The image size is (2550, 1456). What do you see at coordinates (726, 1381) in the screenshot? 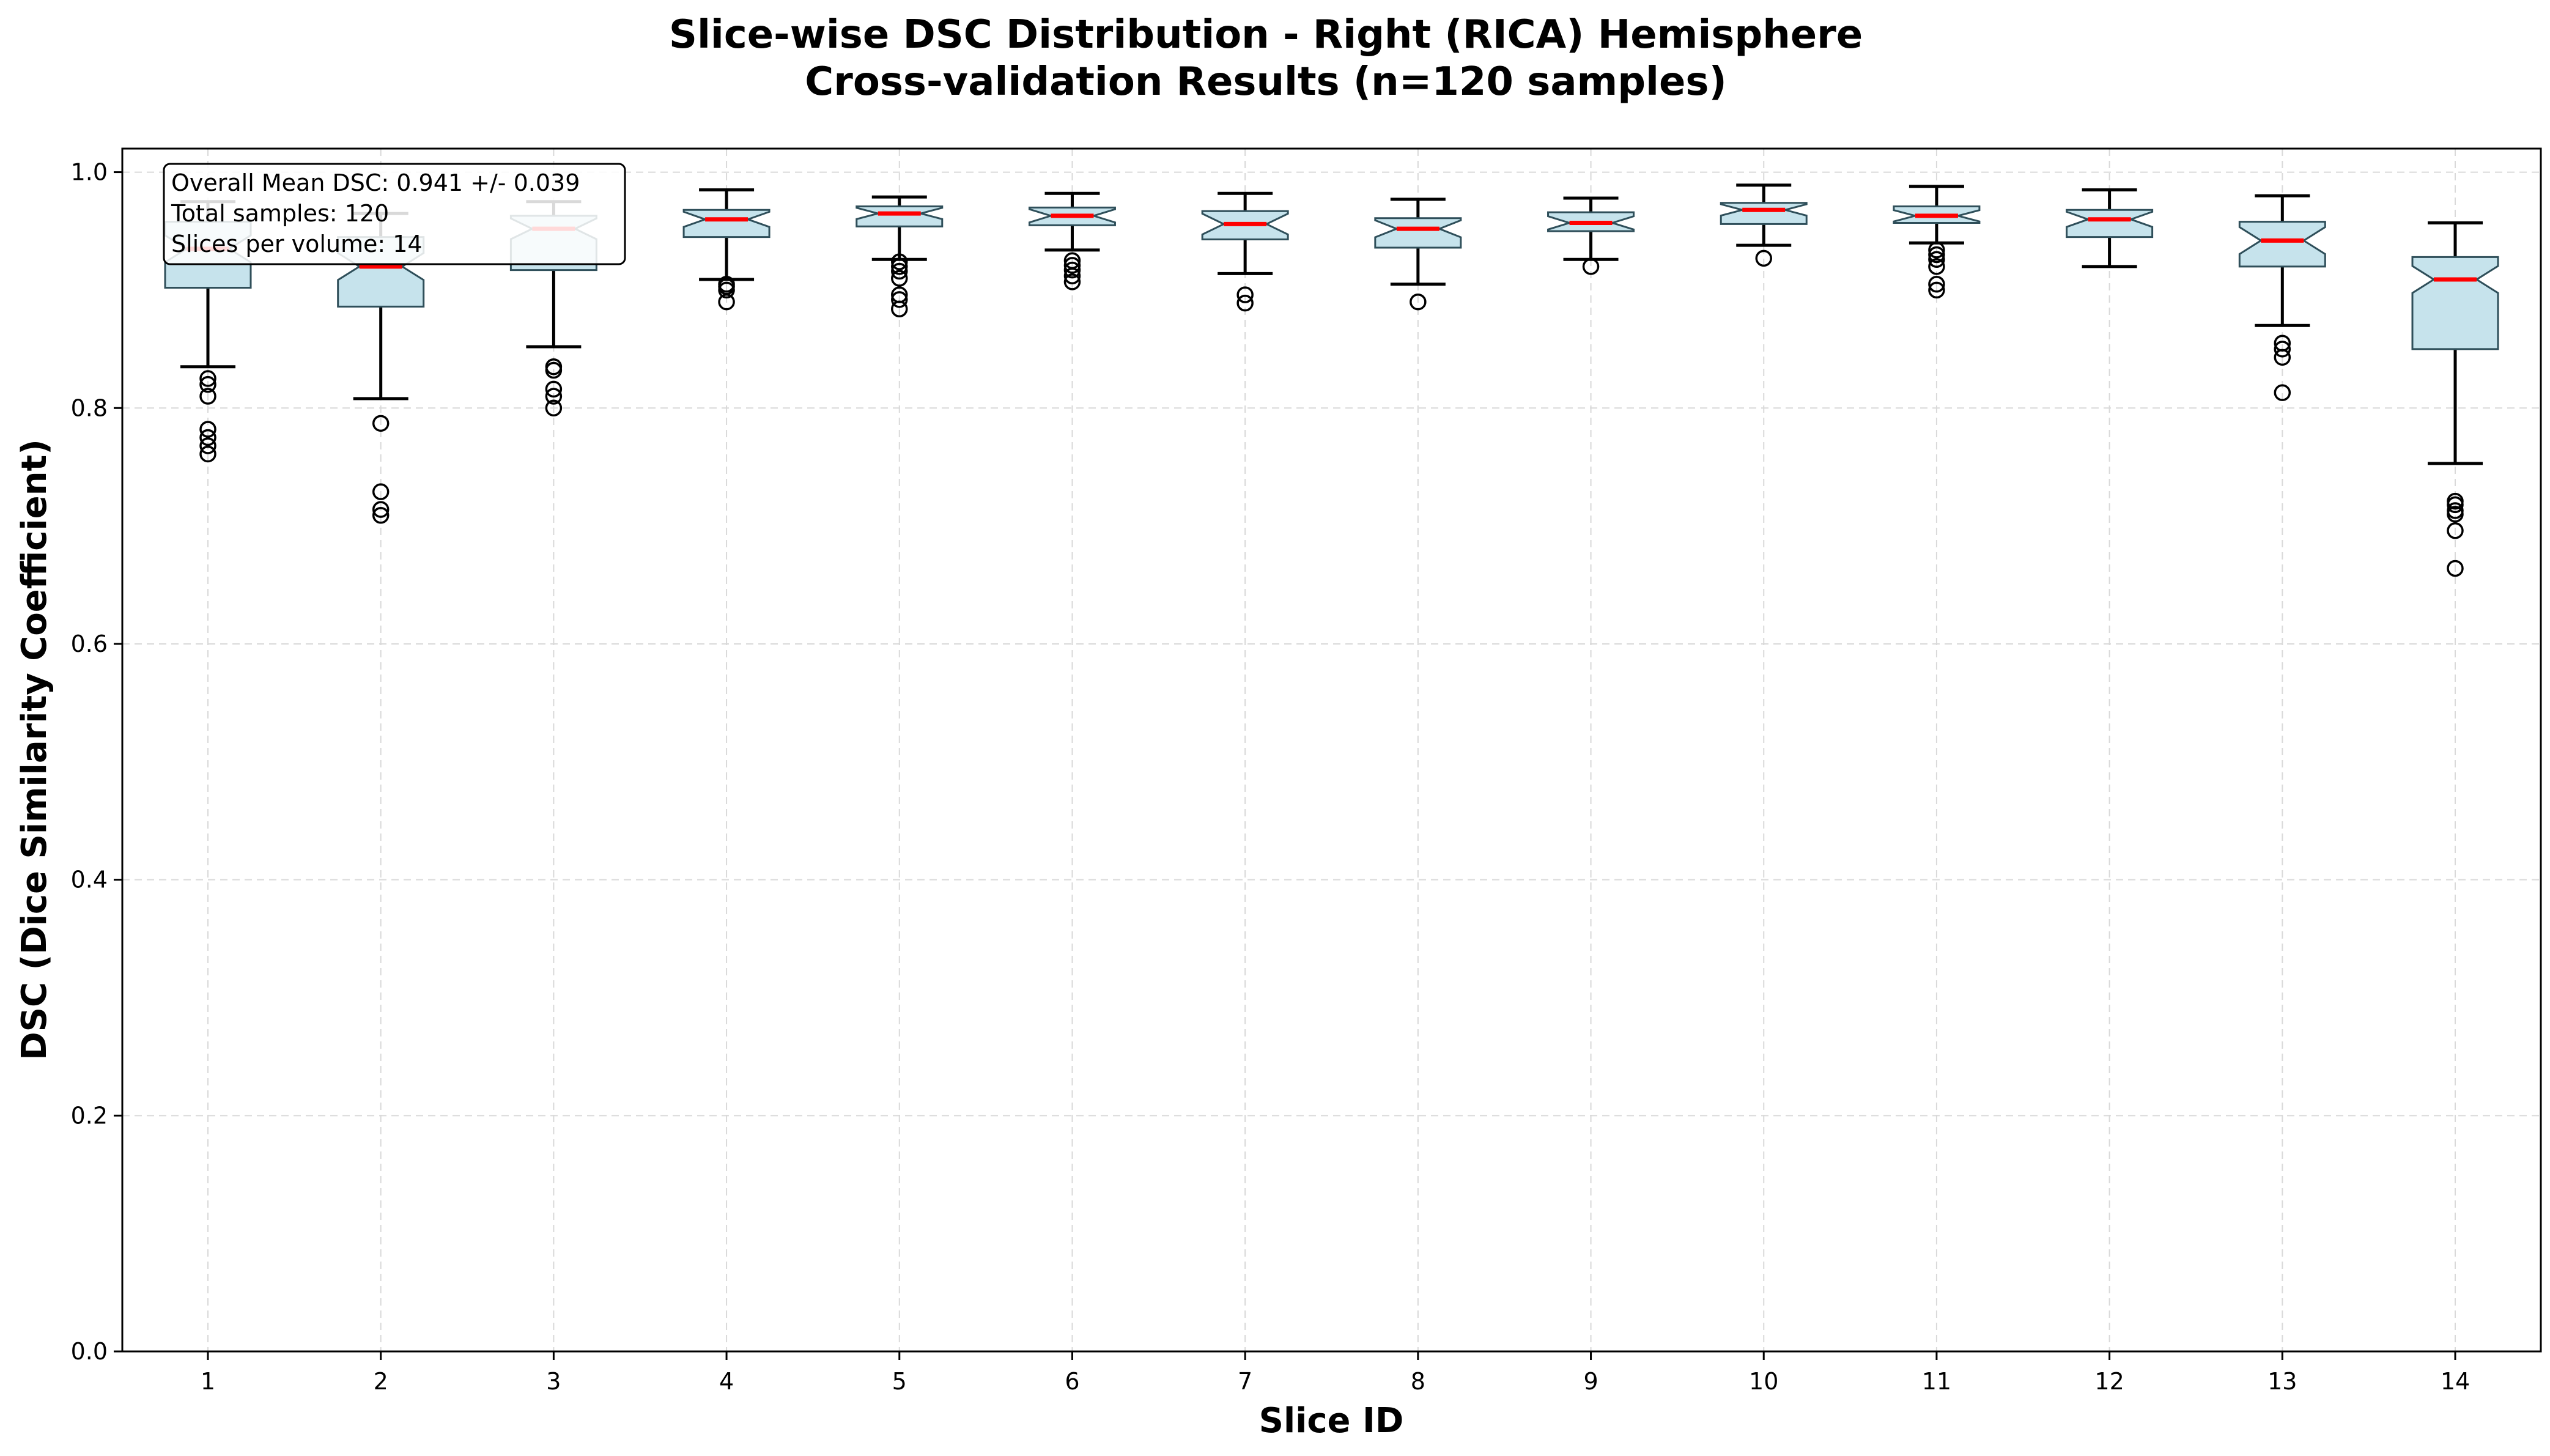
I see `x-tick-label: 4` at bounding box center [726, 1381].